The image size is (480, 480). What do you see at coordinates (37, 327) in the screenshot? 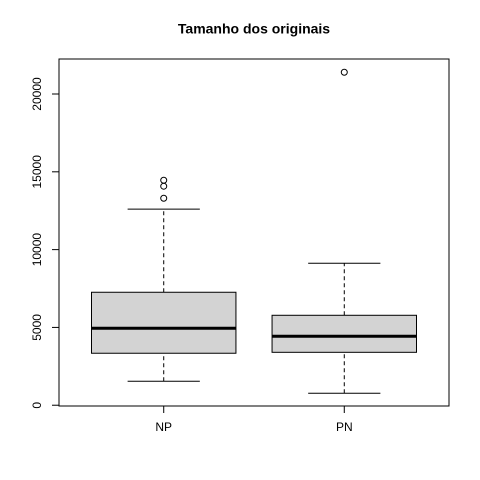
I see `y-tick-label: 5000` at bounding box center [37, 327].